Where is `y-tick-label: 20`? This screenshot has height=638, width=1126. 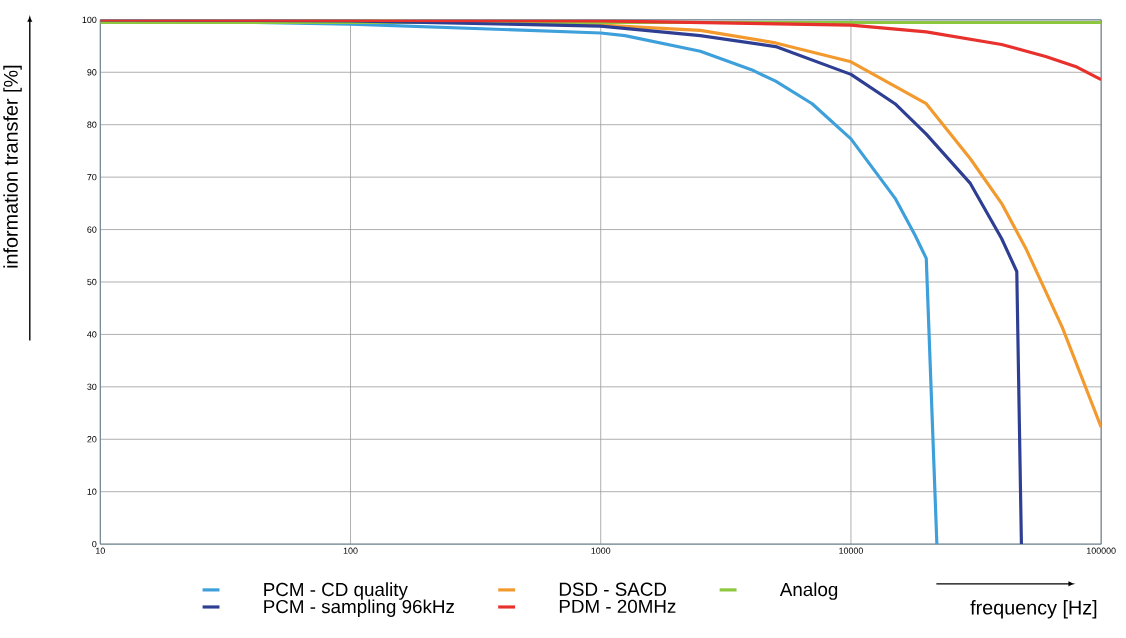
y-tick-label: 20 is located at coordinates (92, 439).